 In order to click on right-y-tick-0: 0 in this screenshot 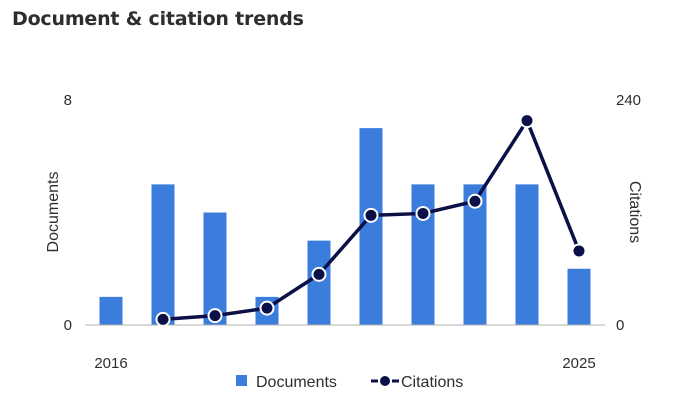, I will do `click(620, 325)`.